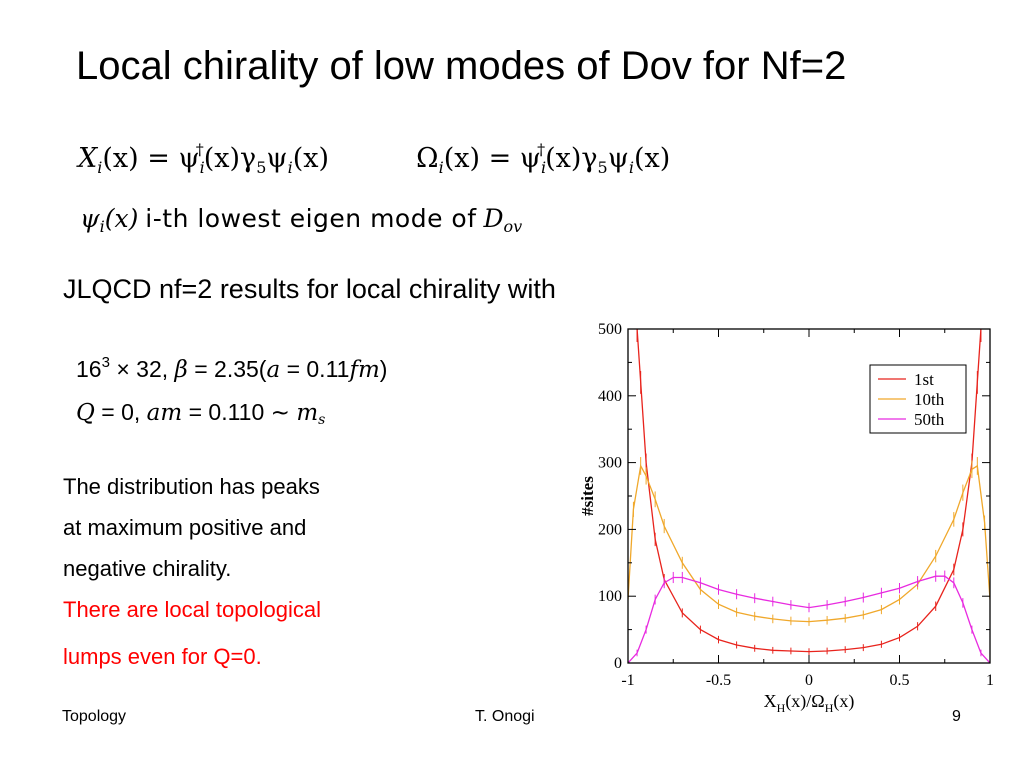  What do you see at coordinates (627, 680) in the screenshot?
I see `x-tick-label: -1` at bounding box center [627, 680].